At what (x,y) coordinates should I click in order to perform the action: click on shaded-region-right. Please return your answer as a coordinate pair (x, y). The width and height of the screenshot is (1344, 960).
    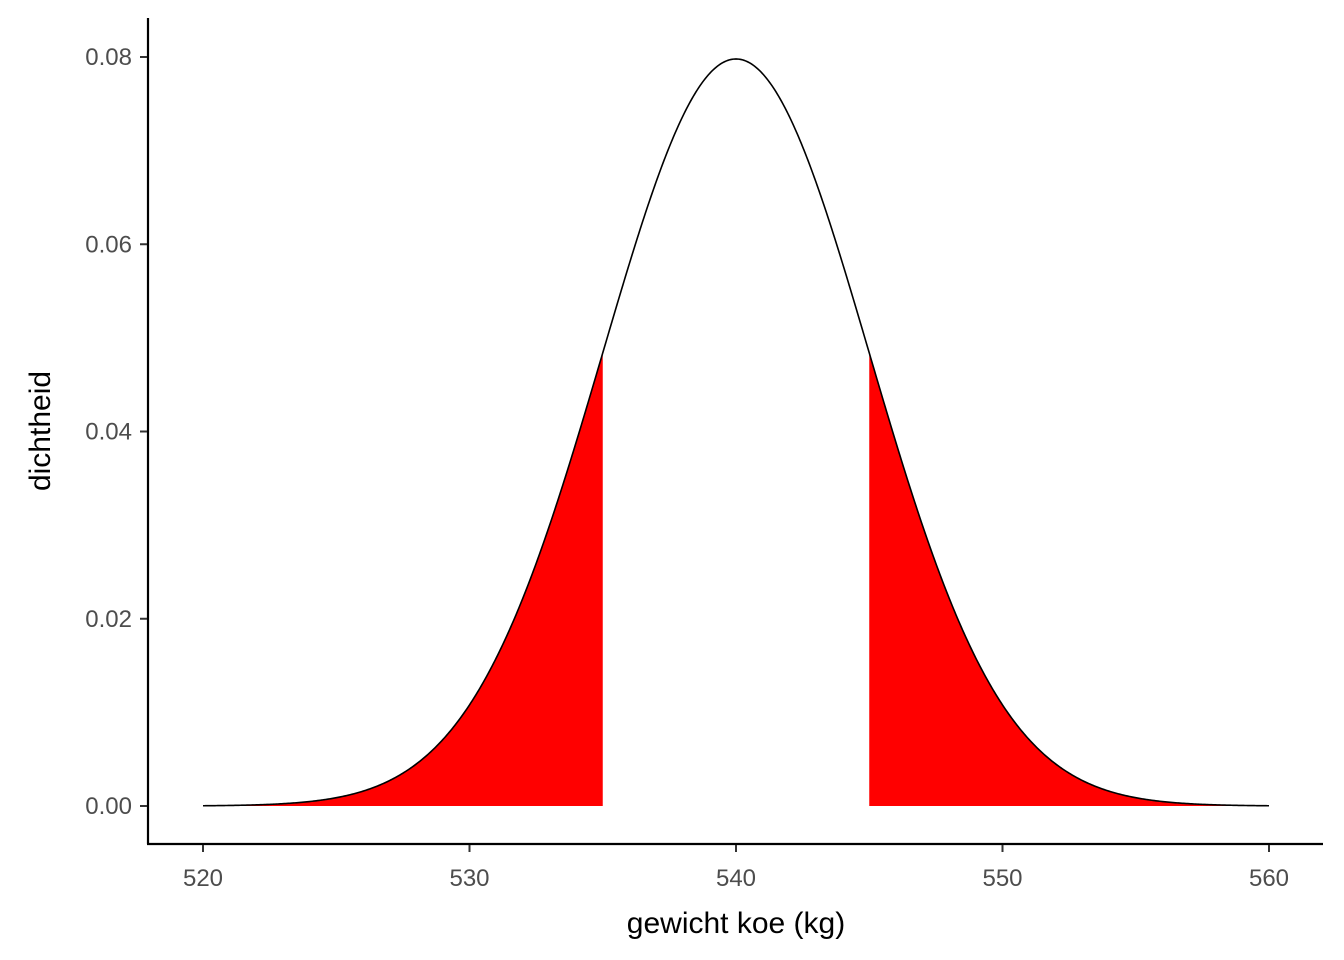
    Looking at the image, I should click on (1050, 579).